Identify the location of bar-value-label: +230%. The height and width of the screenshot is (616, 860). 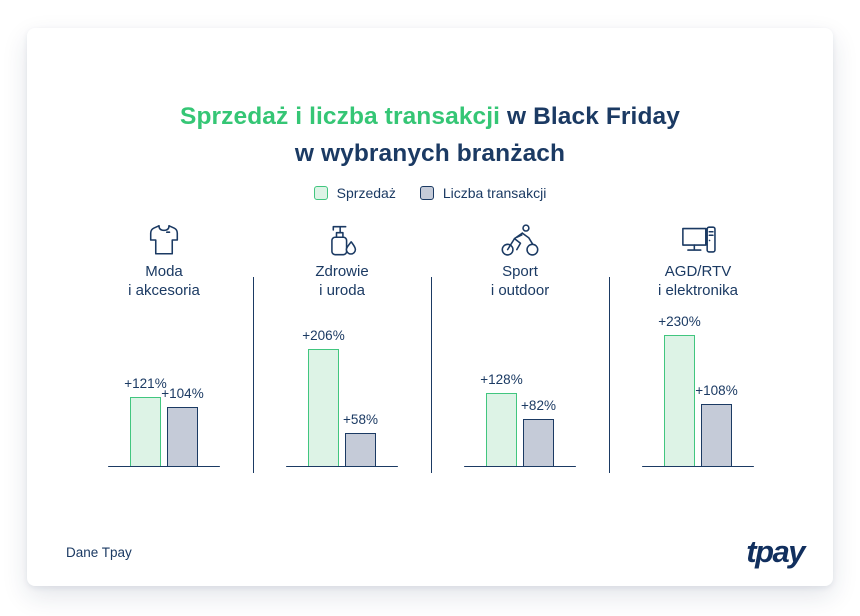
(679, 321).